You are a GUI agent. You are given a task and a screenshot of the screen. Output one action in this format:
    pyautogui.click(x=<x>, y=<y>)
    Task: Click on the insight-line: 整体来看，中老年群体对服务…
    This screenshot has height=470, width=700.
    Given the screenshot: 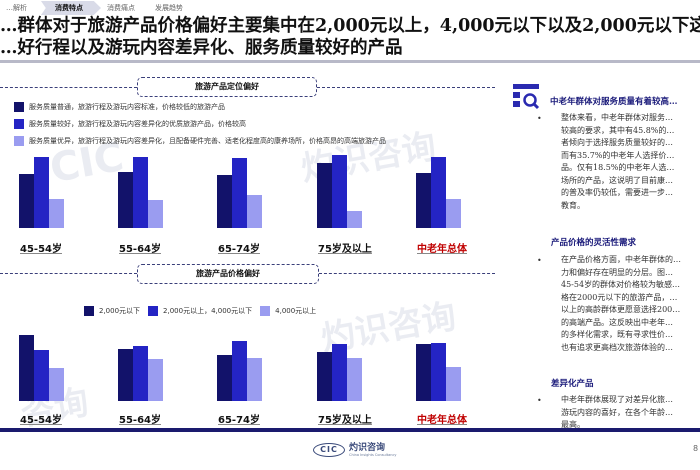 What is the action you would take?
    pyautogui.click(x=617, y=117)
    